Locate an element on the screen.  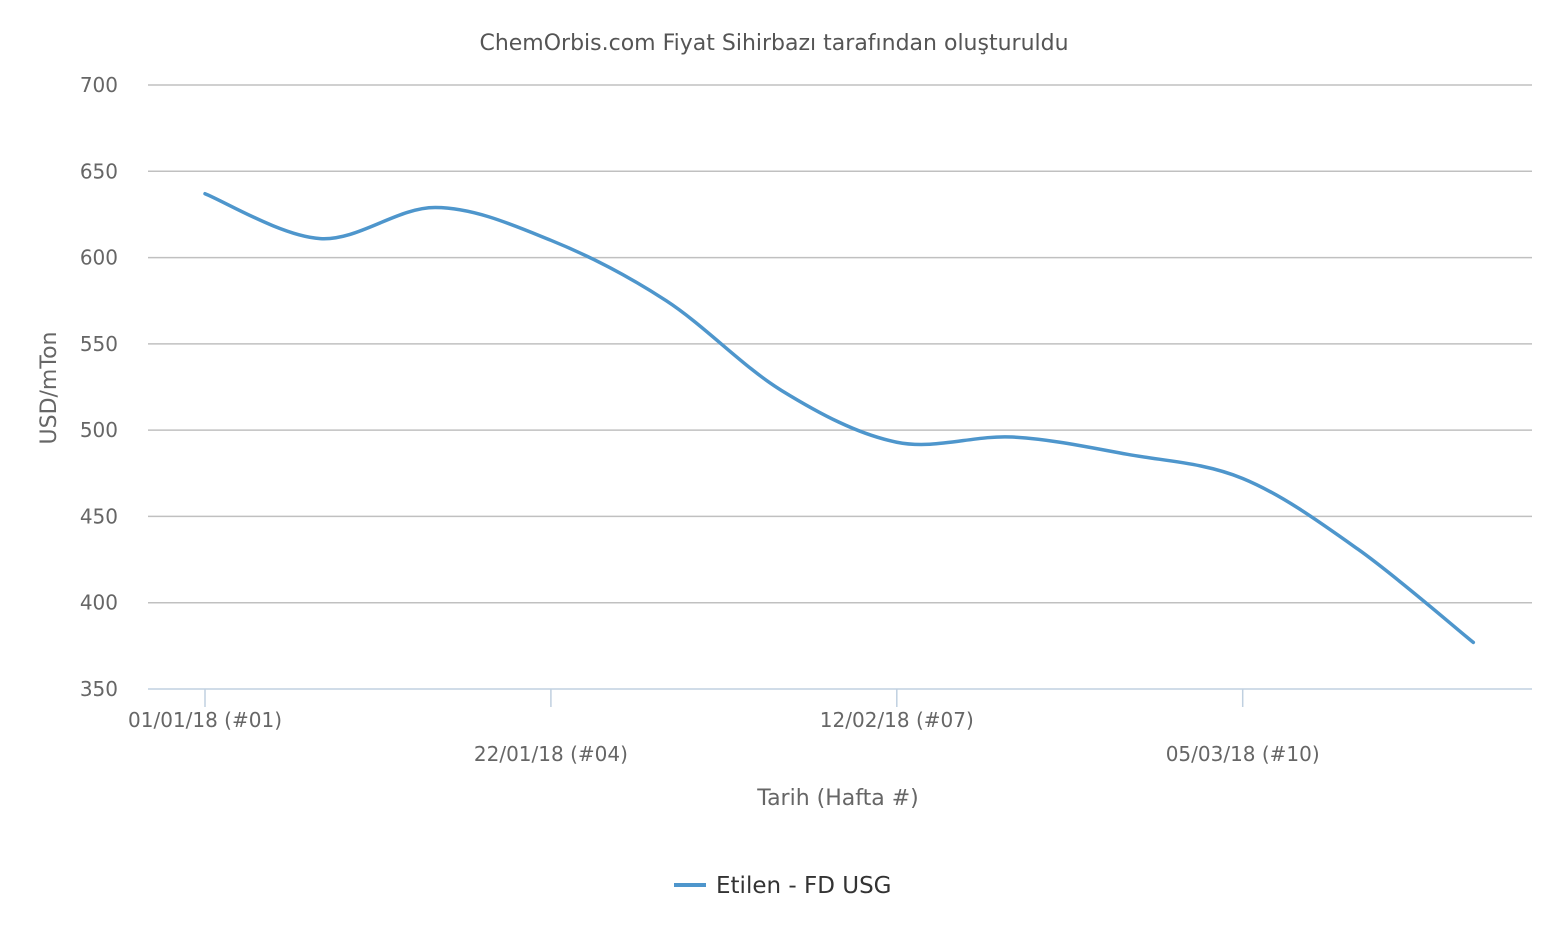
y-tick-label: 700 is located at coordinates (99, 85).